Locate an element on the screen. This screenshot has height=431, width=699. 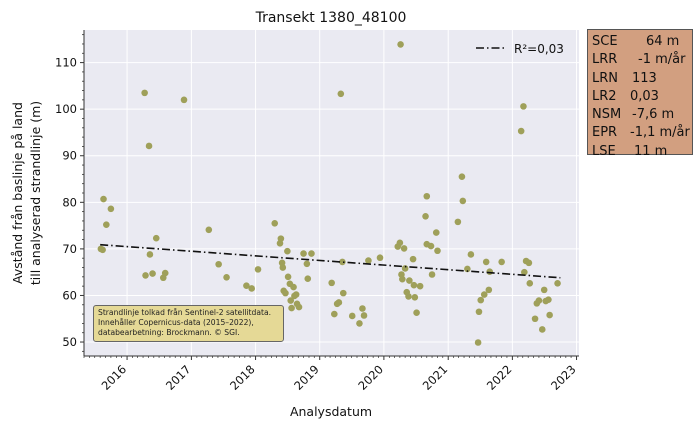
y-axis-label-line2: till analyserad strandlinje (m) is located at coordinates (35, 193).